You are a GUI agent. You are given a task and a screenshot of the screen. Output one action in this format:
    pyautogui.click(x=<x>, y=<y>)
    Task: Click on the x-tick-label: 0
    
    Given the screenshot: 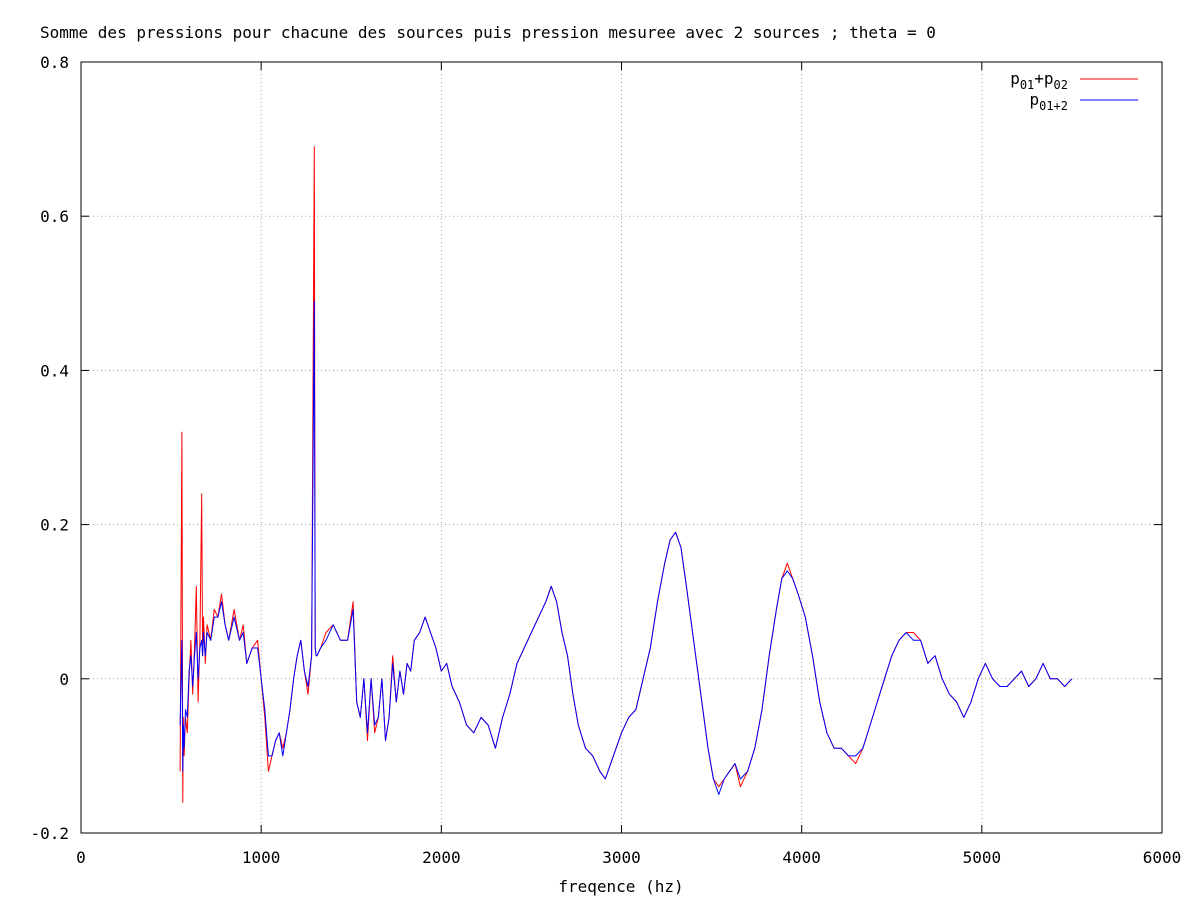 What is the action you would take?
    pyautogui.click(x=81, y=857)
    